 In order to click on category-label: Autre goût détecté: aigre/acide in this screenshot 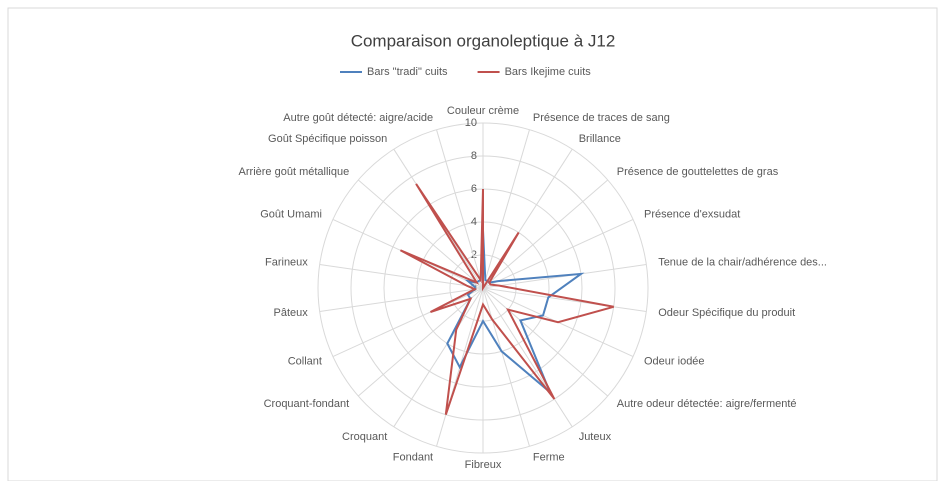, I will do `click(358, 118)`.